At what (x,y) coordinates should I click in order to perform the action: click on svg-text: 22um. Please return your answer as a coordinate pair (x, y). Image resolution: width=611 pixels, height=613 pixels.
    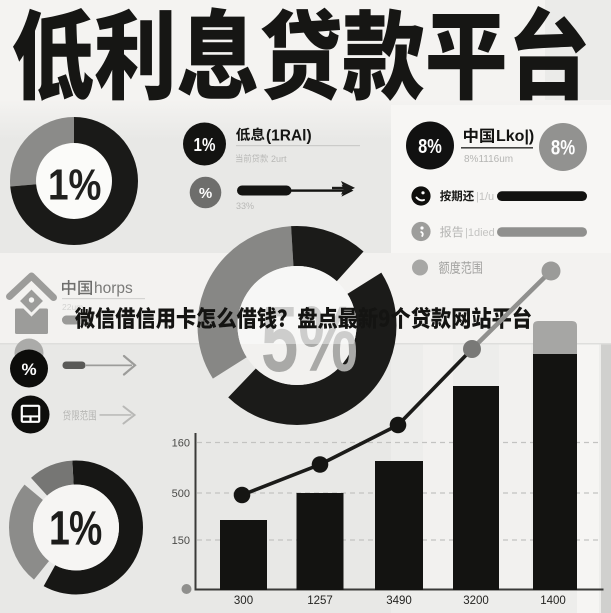
    Looking at the image, I should click on (72, 307).